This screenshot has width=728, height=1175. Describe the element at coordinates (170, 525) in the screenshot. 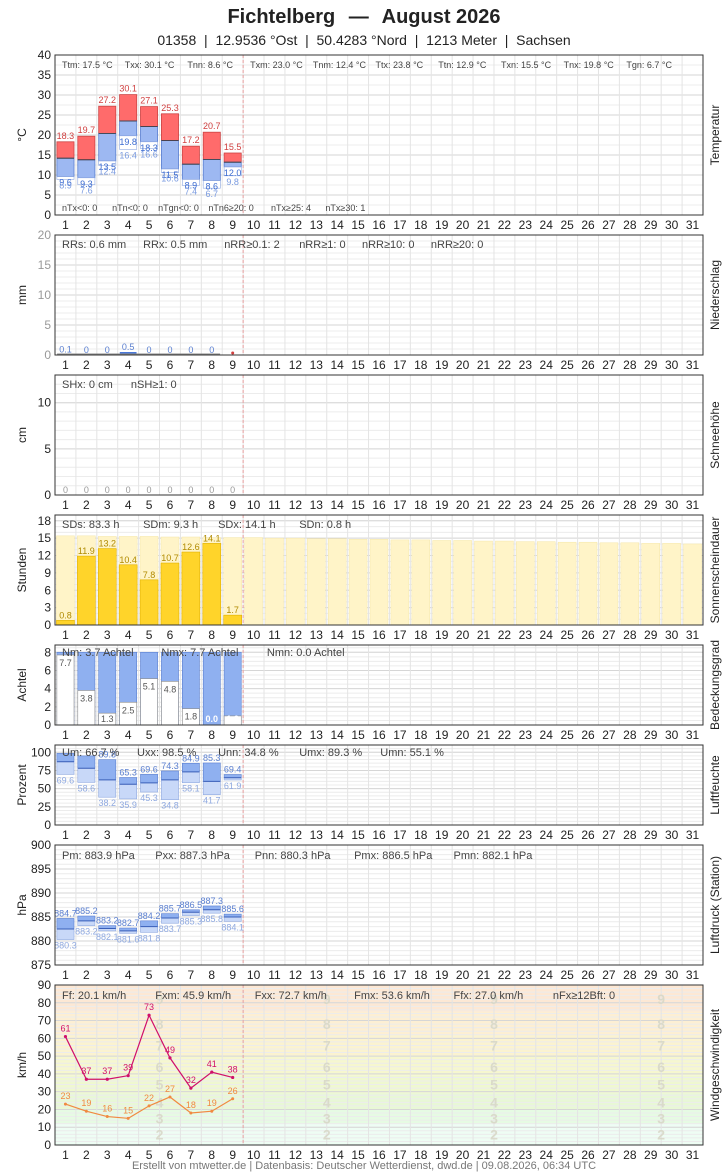

I see `stat-sun: SDm: 9.3 h` at that location.